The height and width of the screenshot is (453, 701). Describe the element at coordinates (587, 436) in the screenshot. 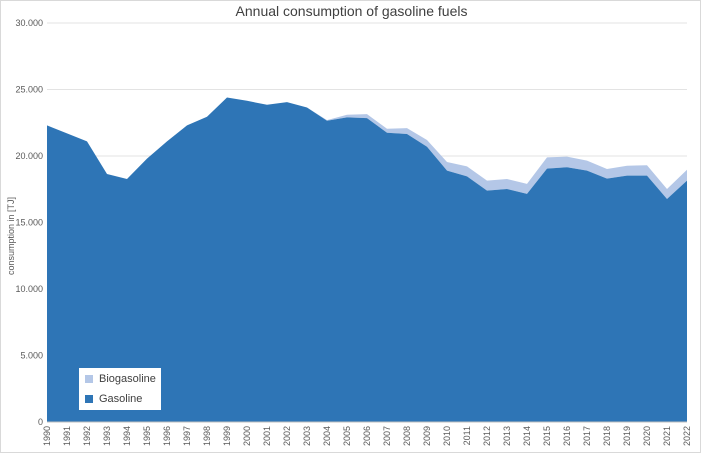

I see `x-tick-label: 2017` at that location.